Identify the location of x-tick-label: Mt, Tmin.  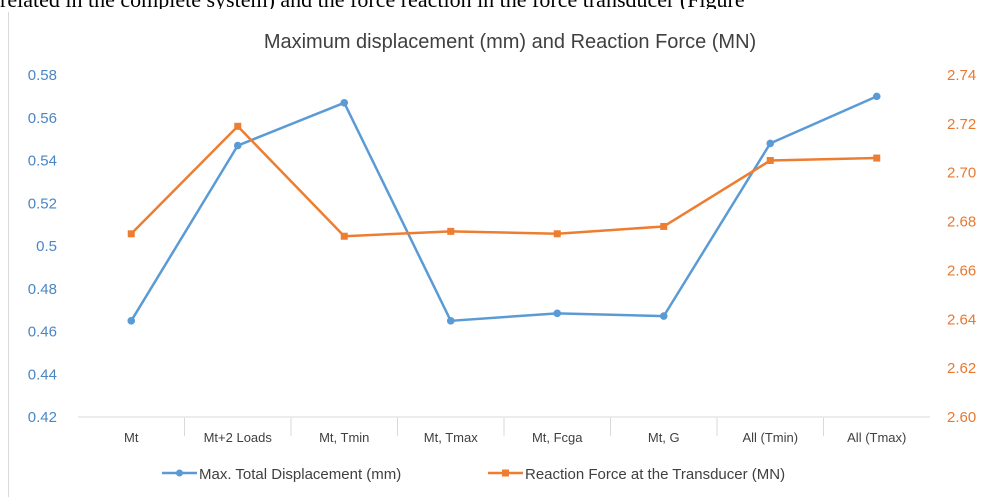
(344, 437).